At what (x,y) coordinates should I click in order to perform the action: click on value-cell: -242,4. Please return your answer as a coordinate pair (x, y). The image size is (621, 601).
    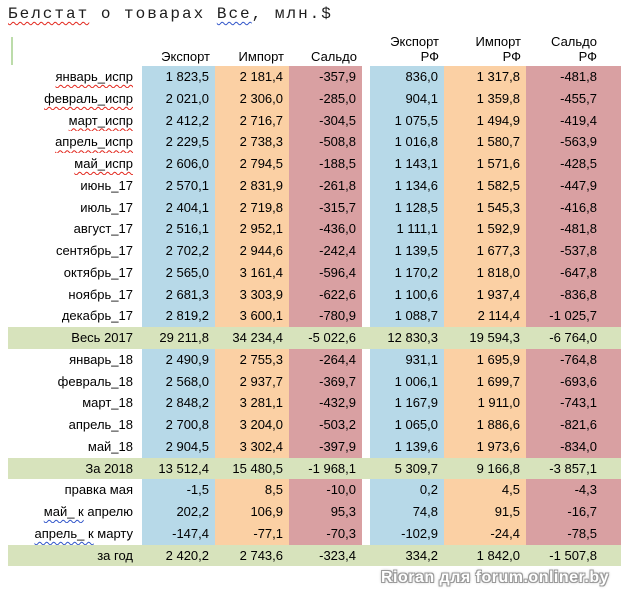
    Looking at the image, I should click on (325, 251).